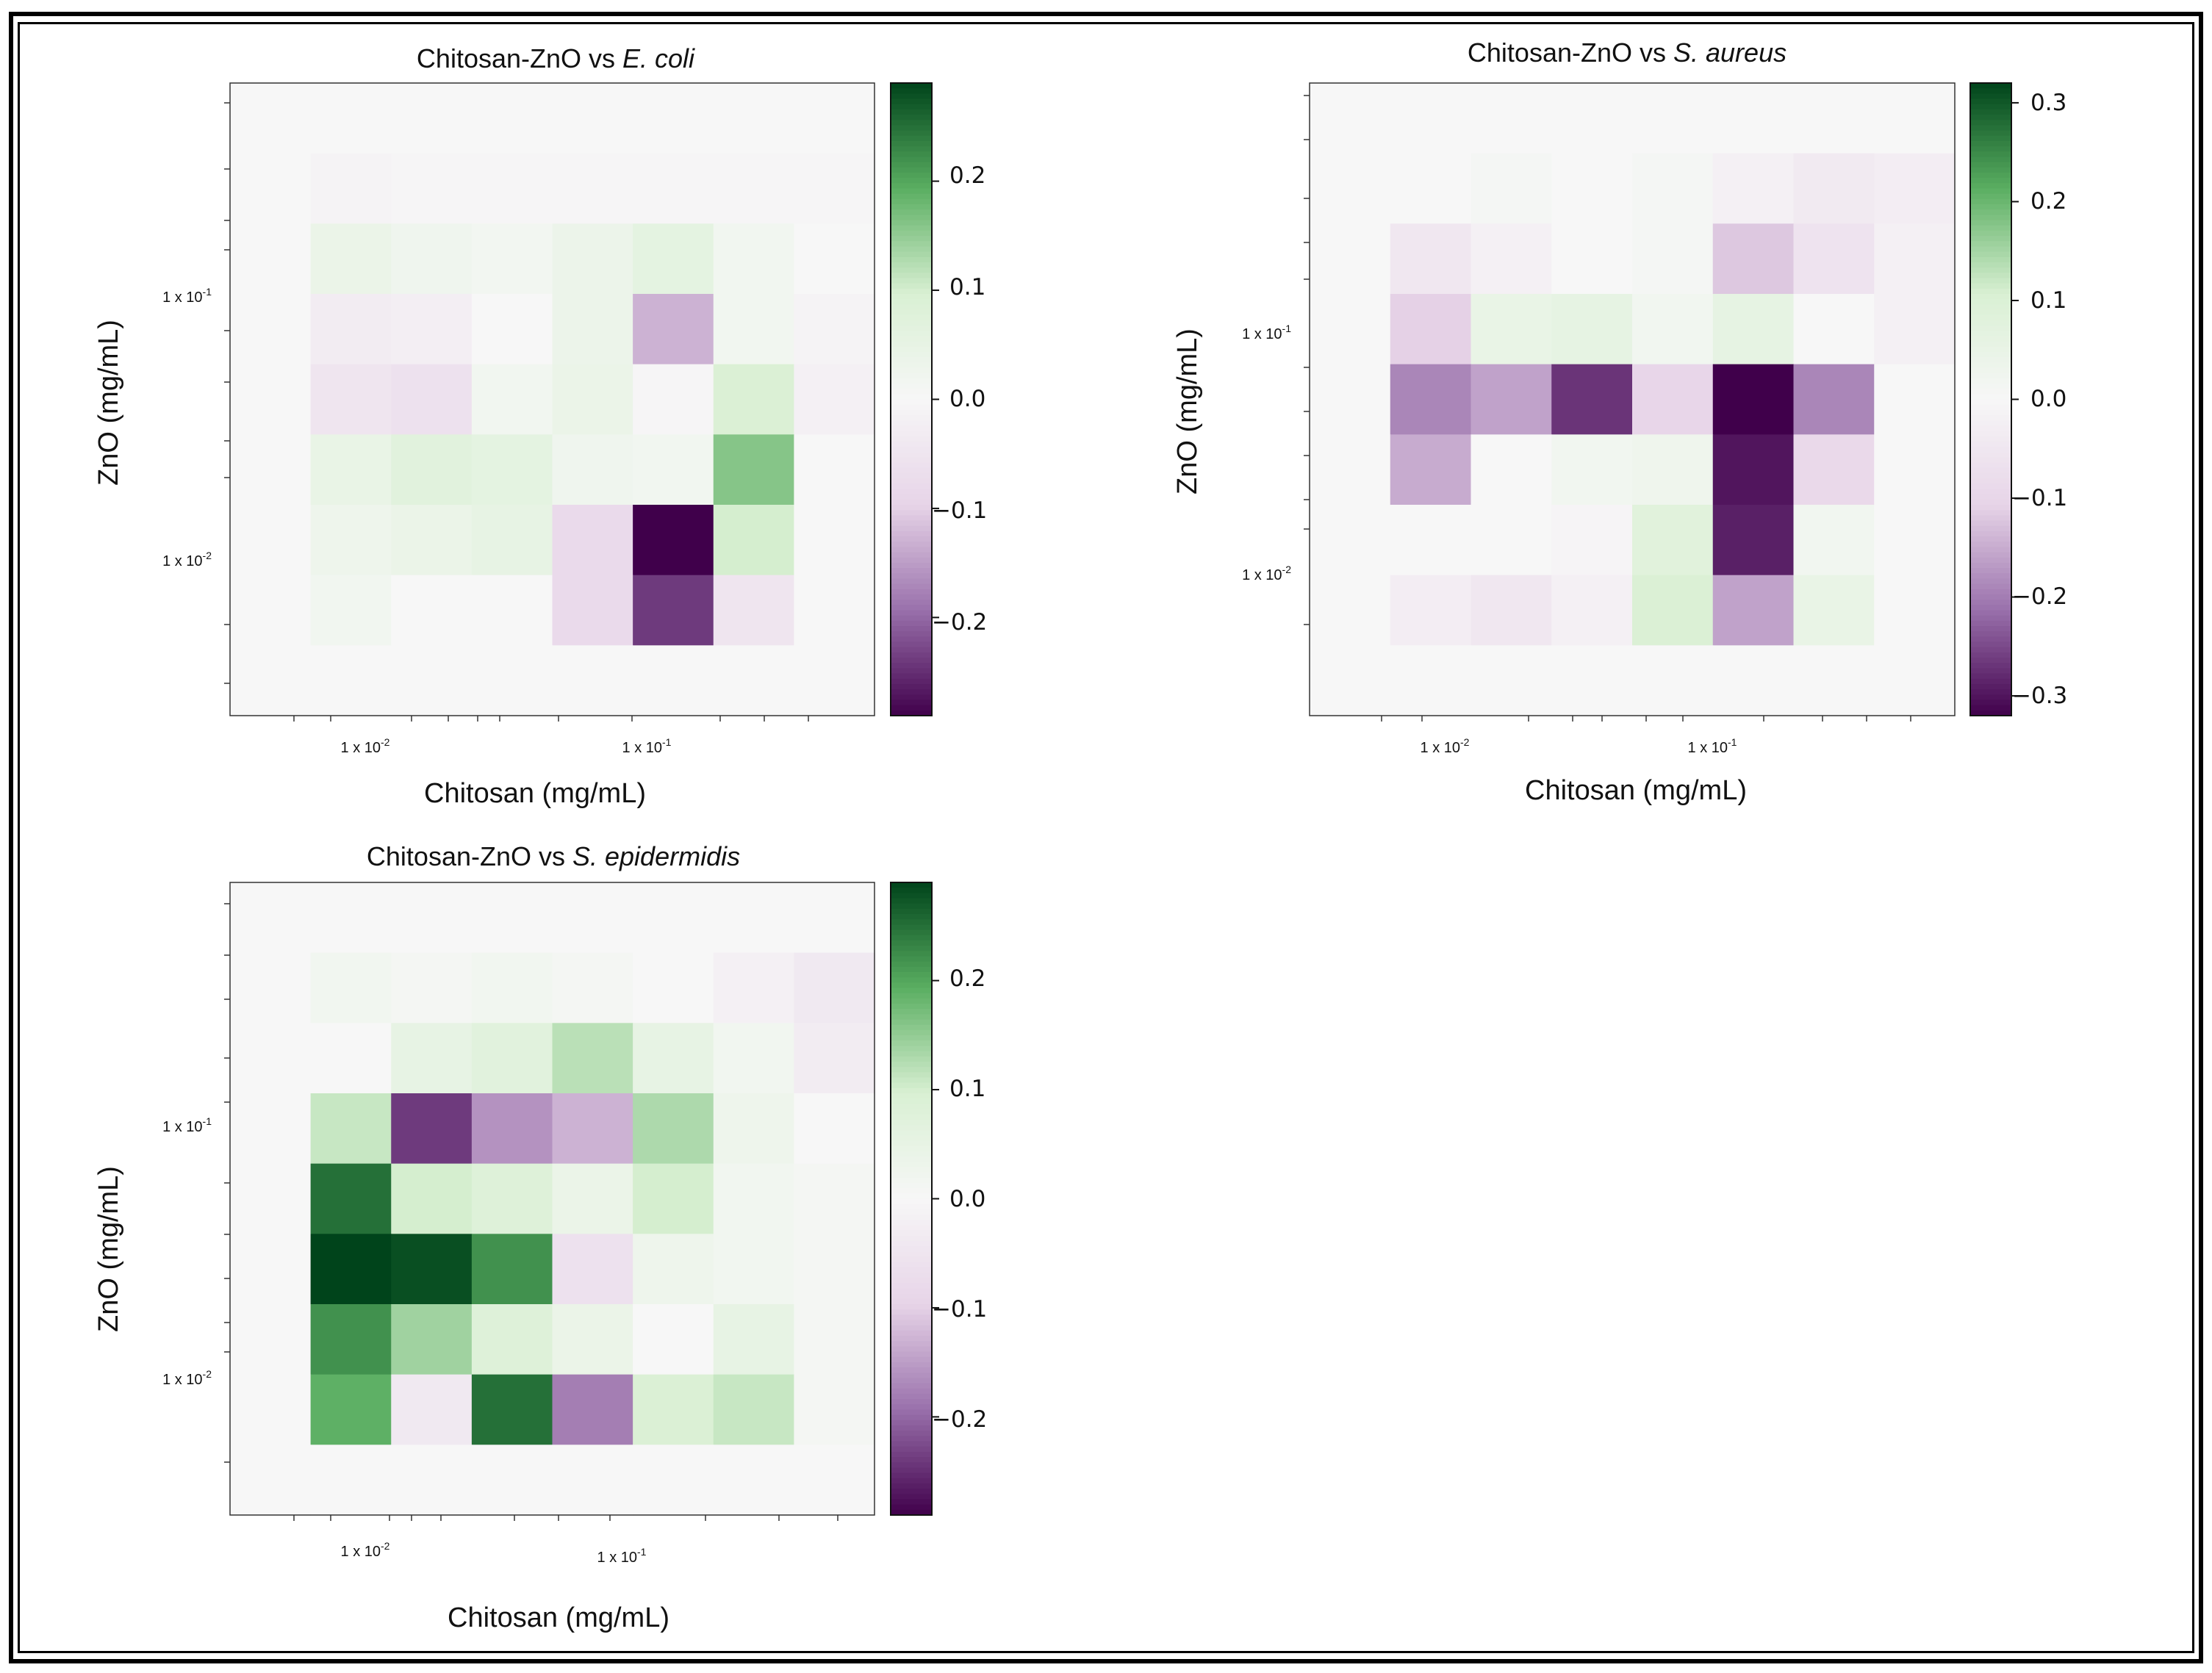 This screenshot has height=1673, width=2212. What do you see at coordinates (959, 399) in the screenshot?
I see `colorbar-tick-labels: 0.2 0.1 0.0 −0.1 −0.2` at bounding box center [959, 399].